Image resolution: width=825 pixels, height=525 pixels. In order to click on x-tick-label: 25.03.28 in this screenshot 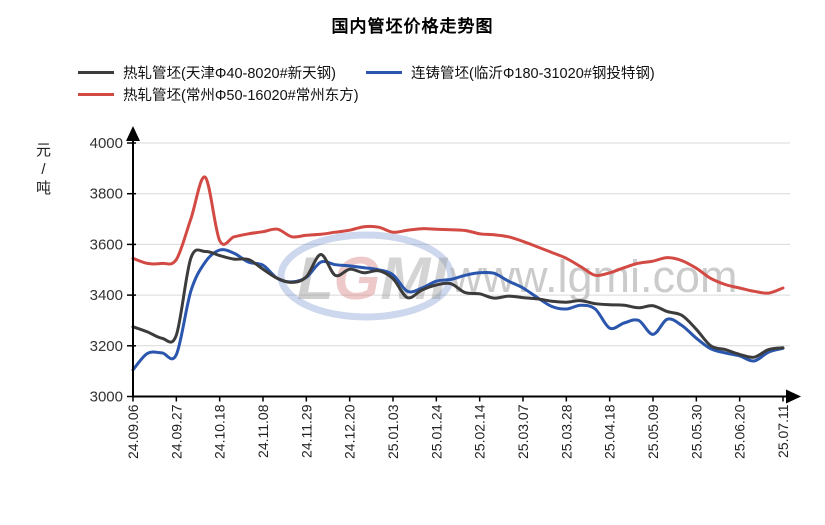, I will do `click(566, 431)`.